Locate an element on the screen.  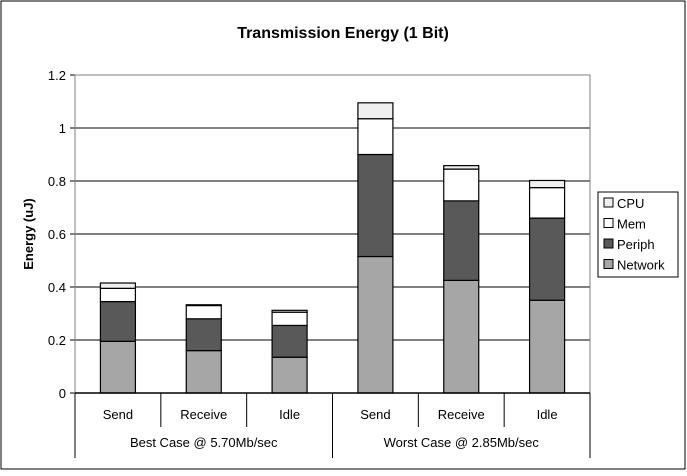
y-tick-label: 1 is located at coordinates (62, 128).